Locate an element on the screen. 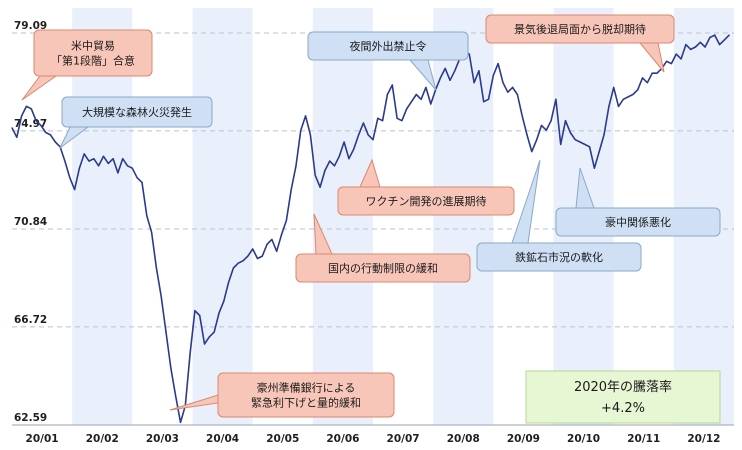 The width and height of the screenshot is (742, 450). callout-pointer is located at coordinates (422, 75).